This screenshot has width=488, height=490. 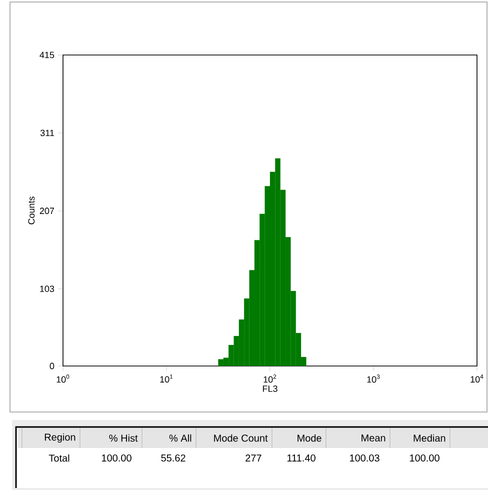 What do you see at coordinates (47, 289) in the screenshot?
I see `y-tick-label: 103` at bounding box center [47, 289].